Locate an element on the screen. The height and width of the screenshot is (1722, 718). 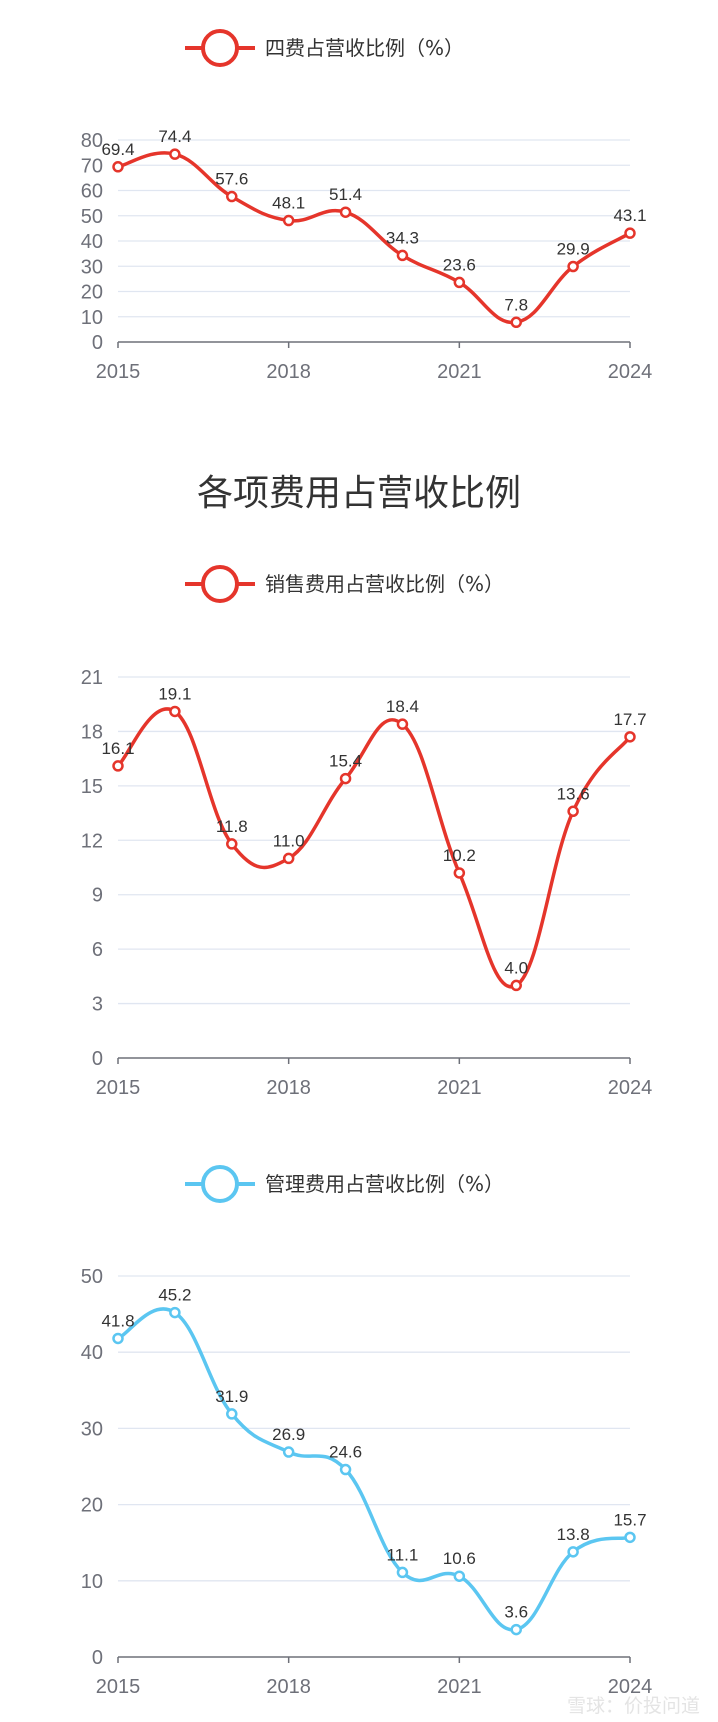
data-label: 7.8 is located at coordinates (516, 304).